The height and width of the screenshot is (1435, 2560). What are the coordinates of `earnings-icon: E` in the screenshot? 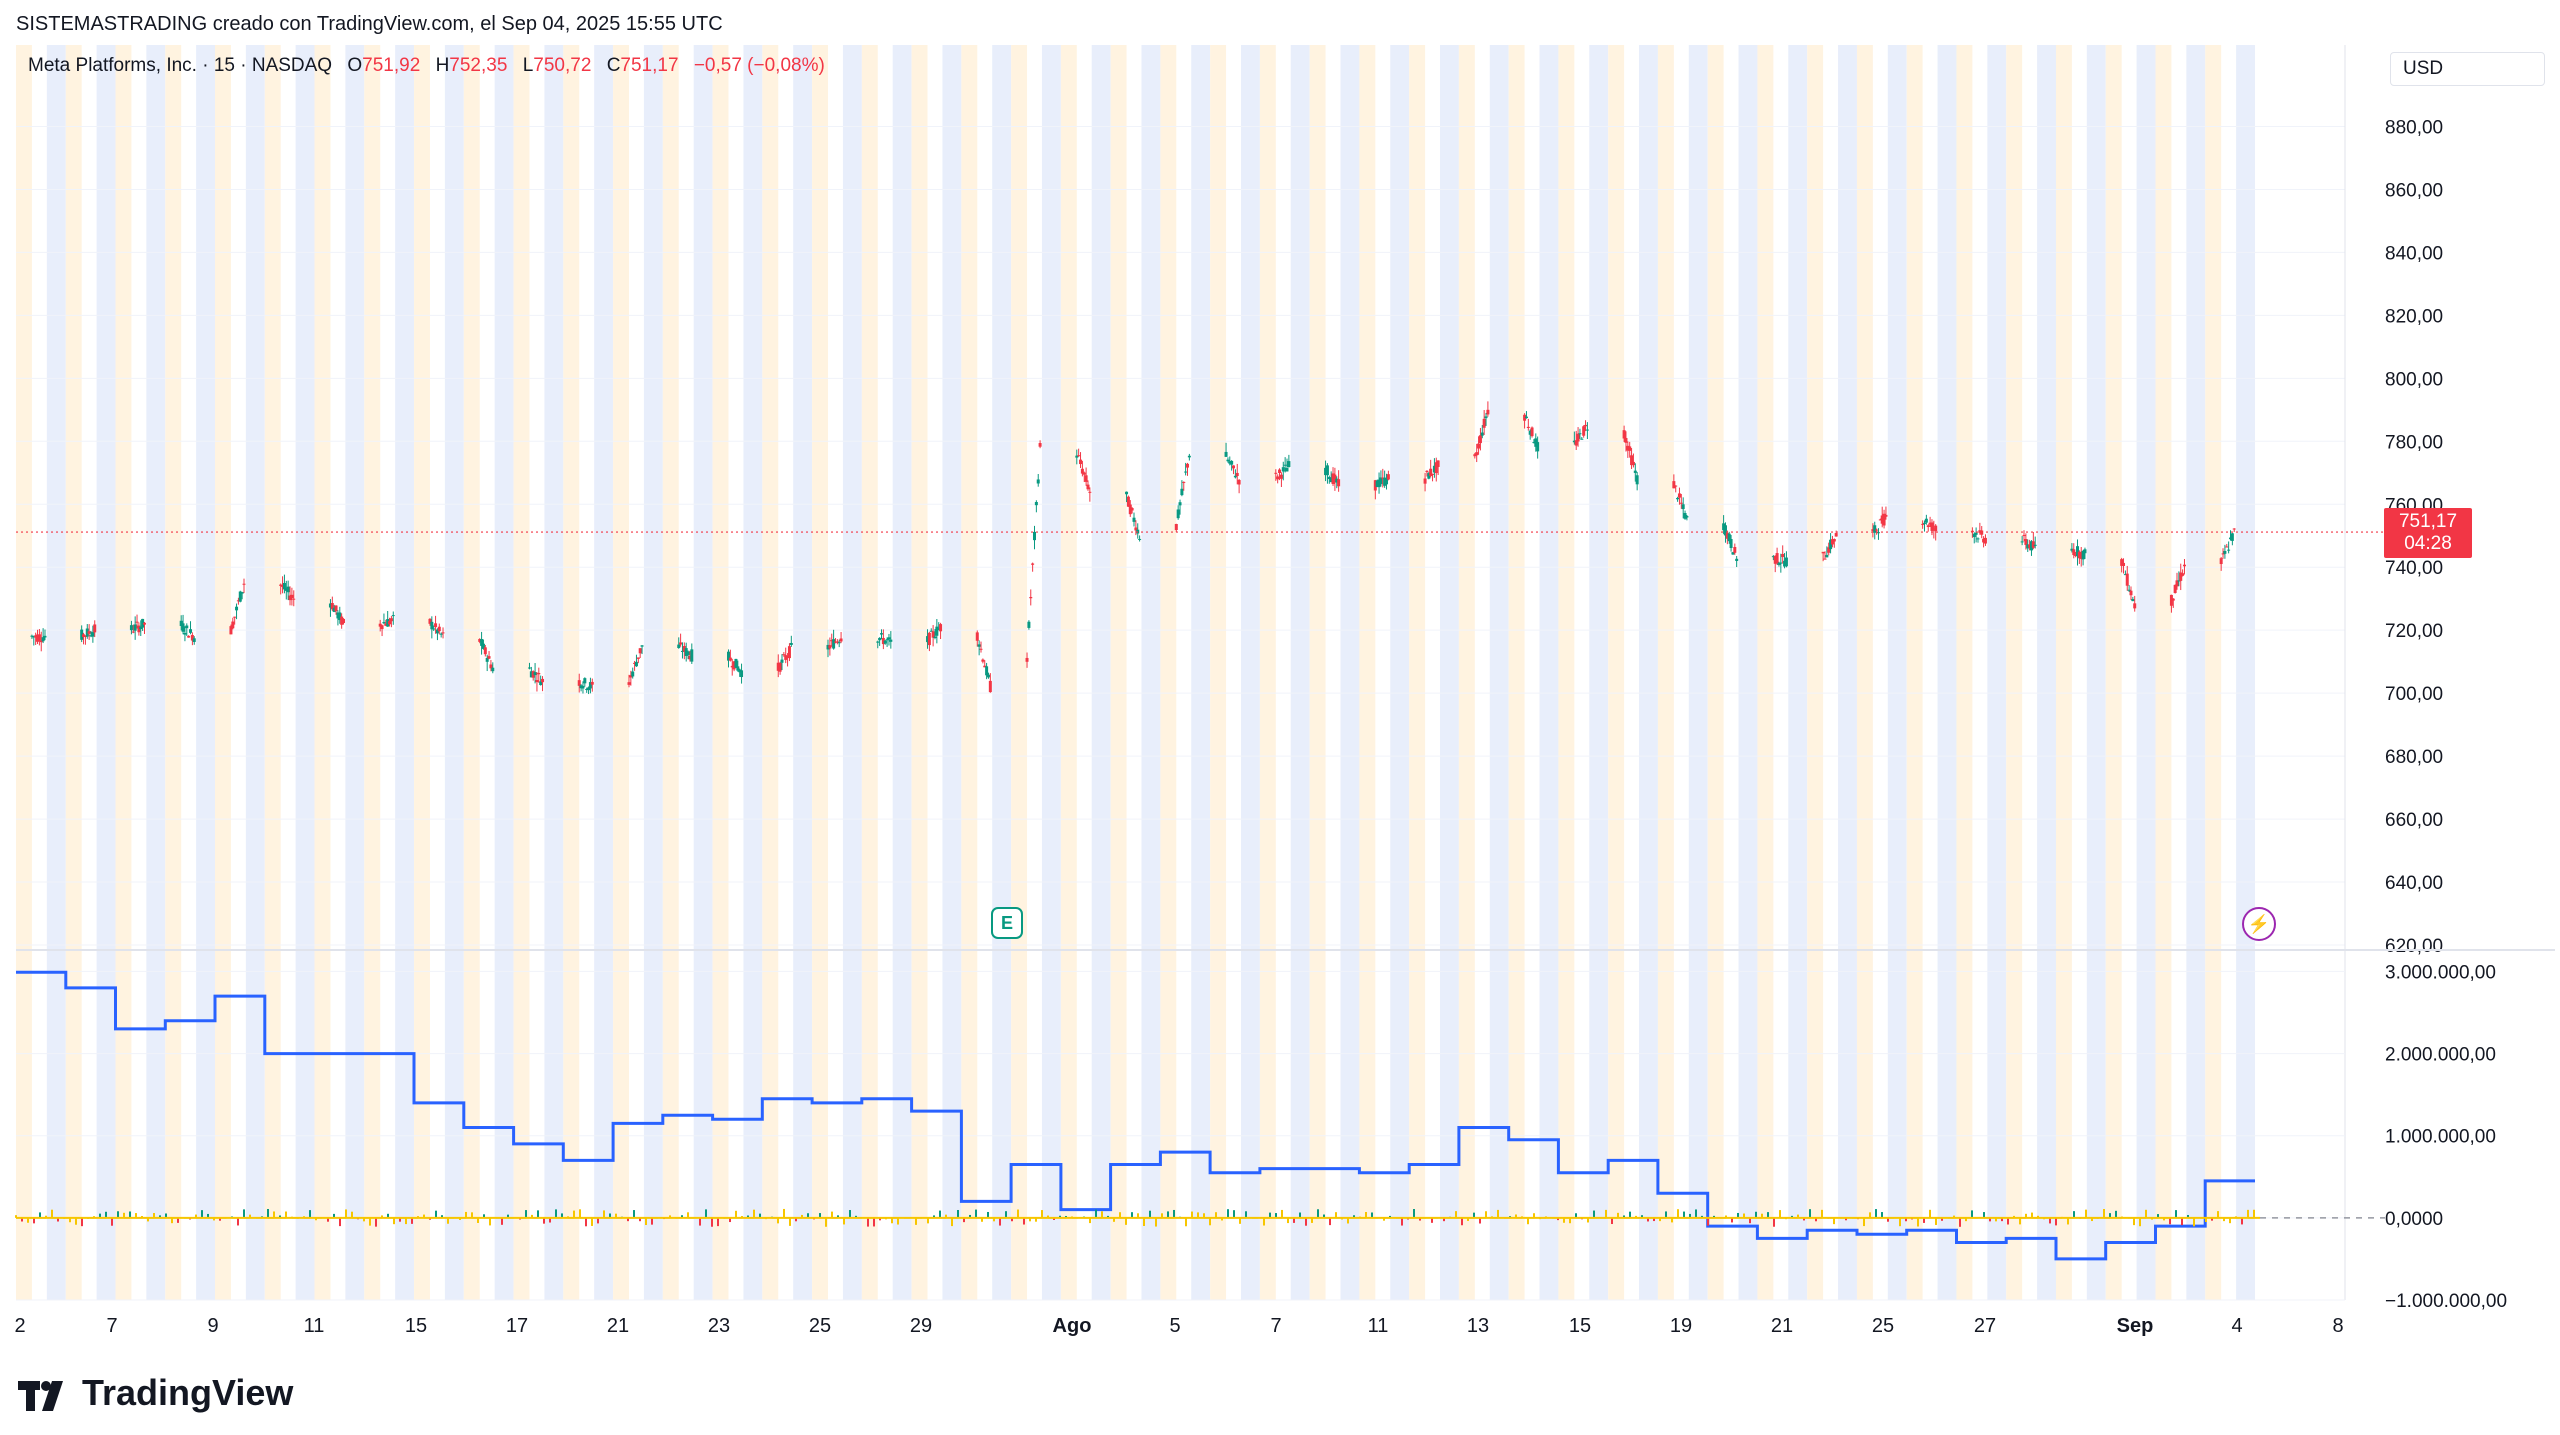 It's located at (1007, 923).